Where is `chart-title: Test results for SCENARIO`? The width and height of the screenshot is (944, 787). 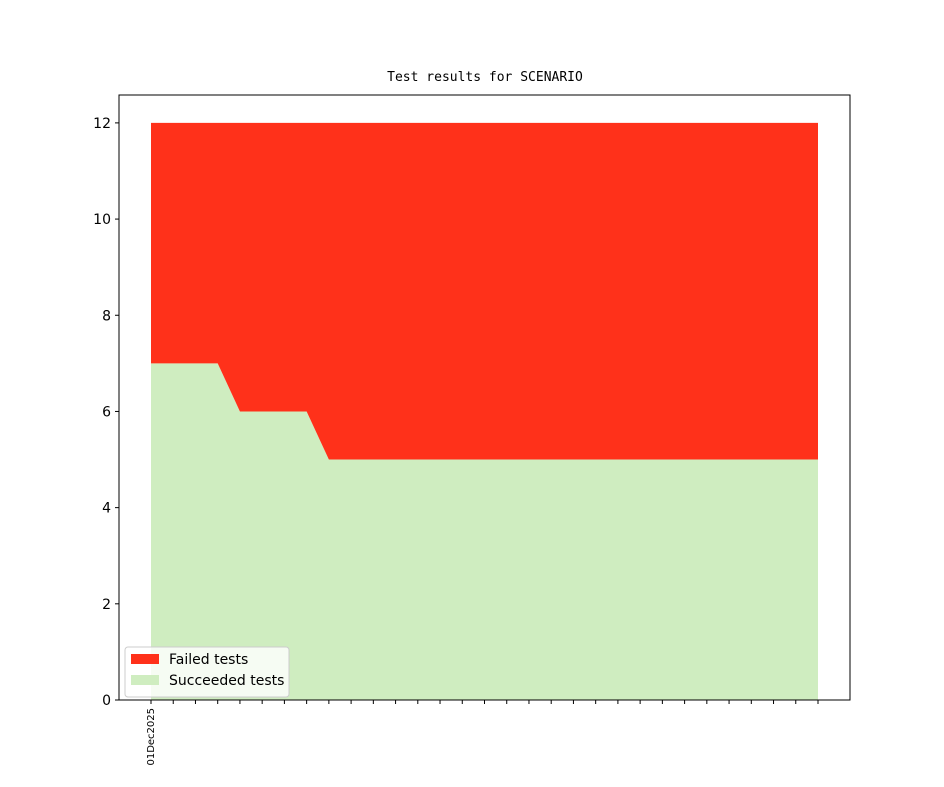 chart-title: Test results for SCENARIO is located at coordinates (485, 77).